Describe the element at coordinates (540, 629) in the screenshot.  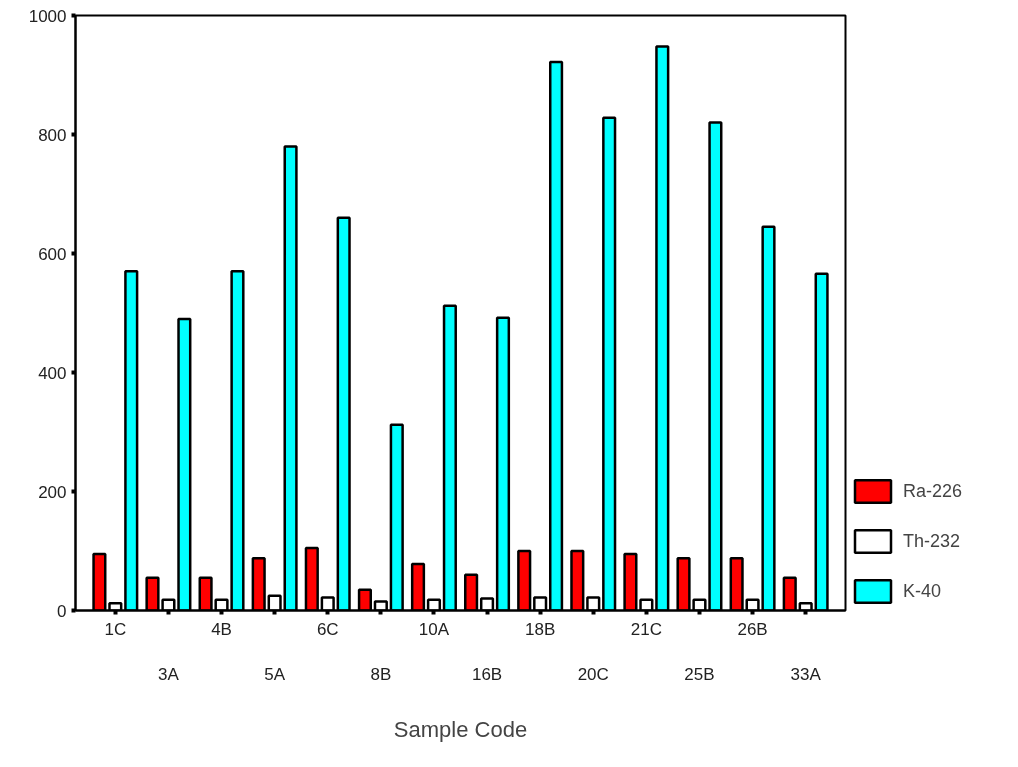
I see `x-tick-label: 18B` at that location.